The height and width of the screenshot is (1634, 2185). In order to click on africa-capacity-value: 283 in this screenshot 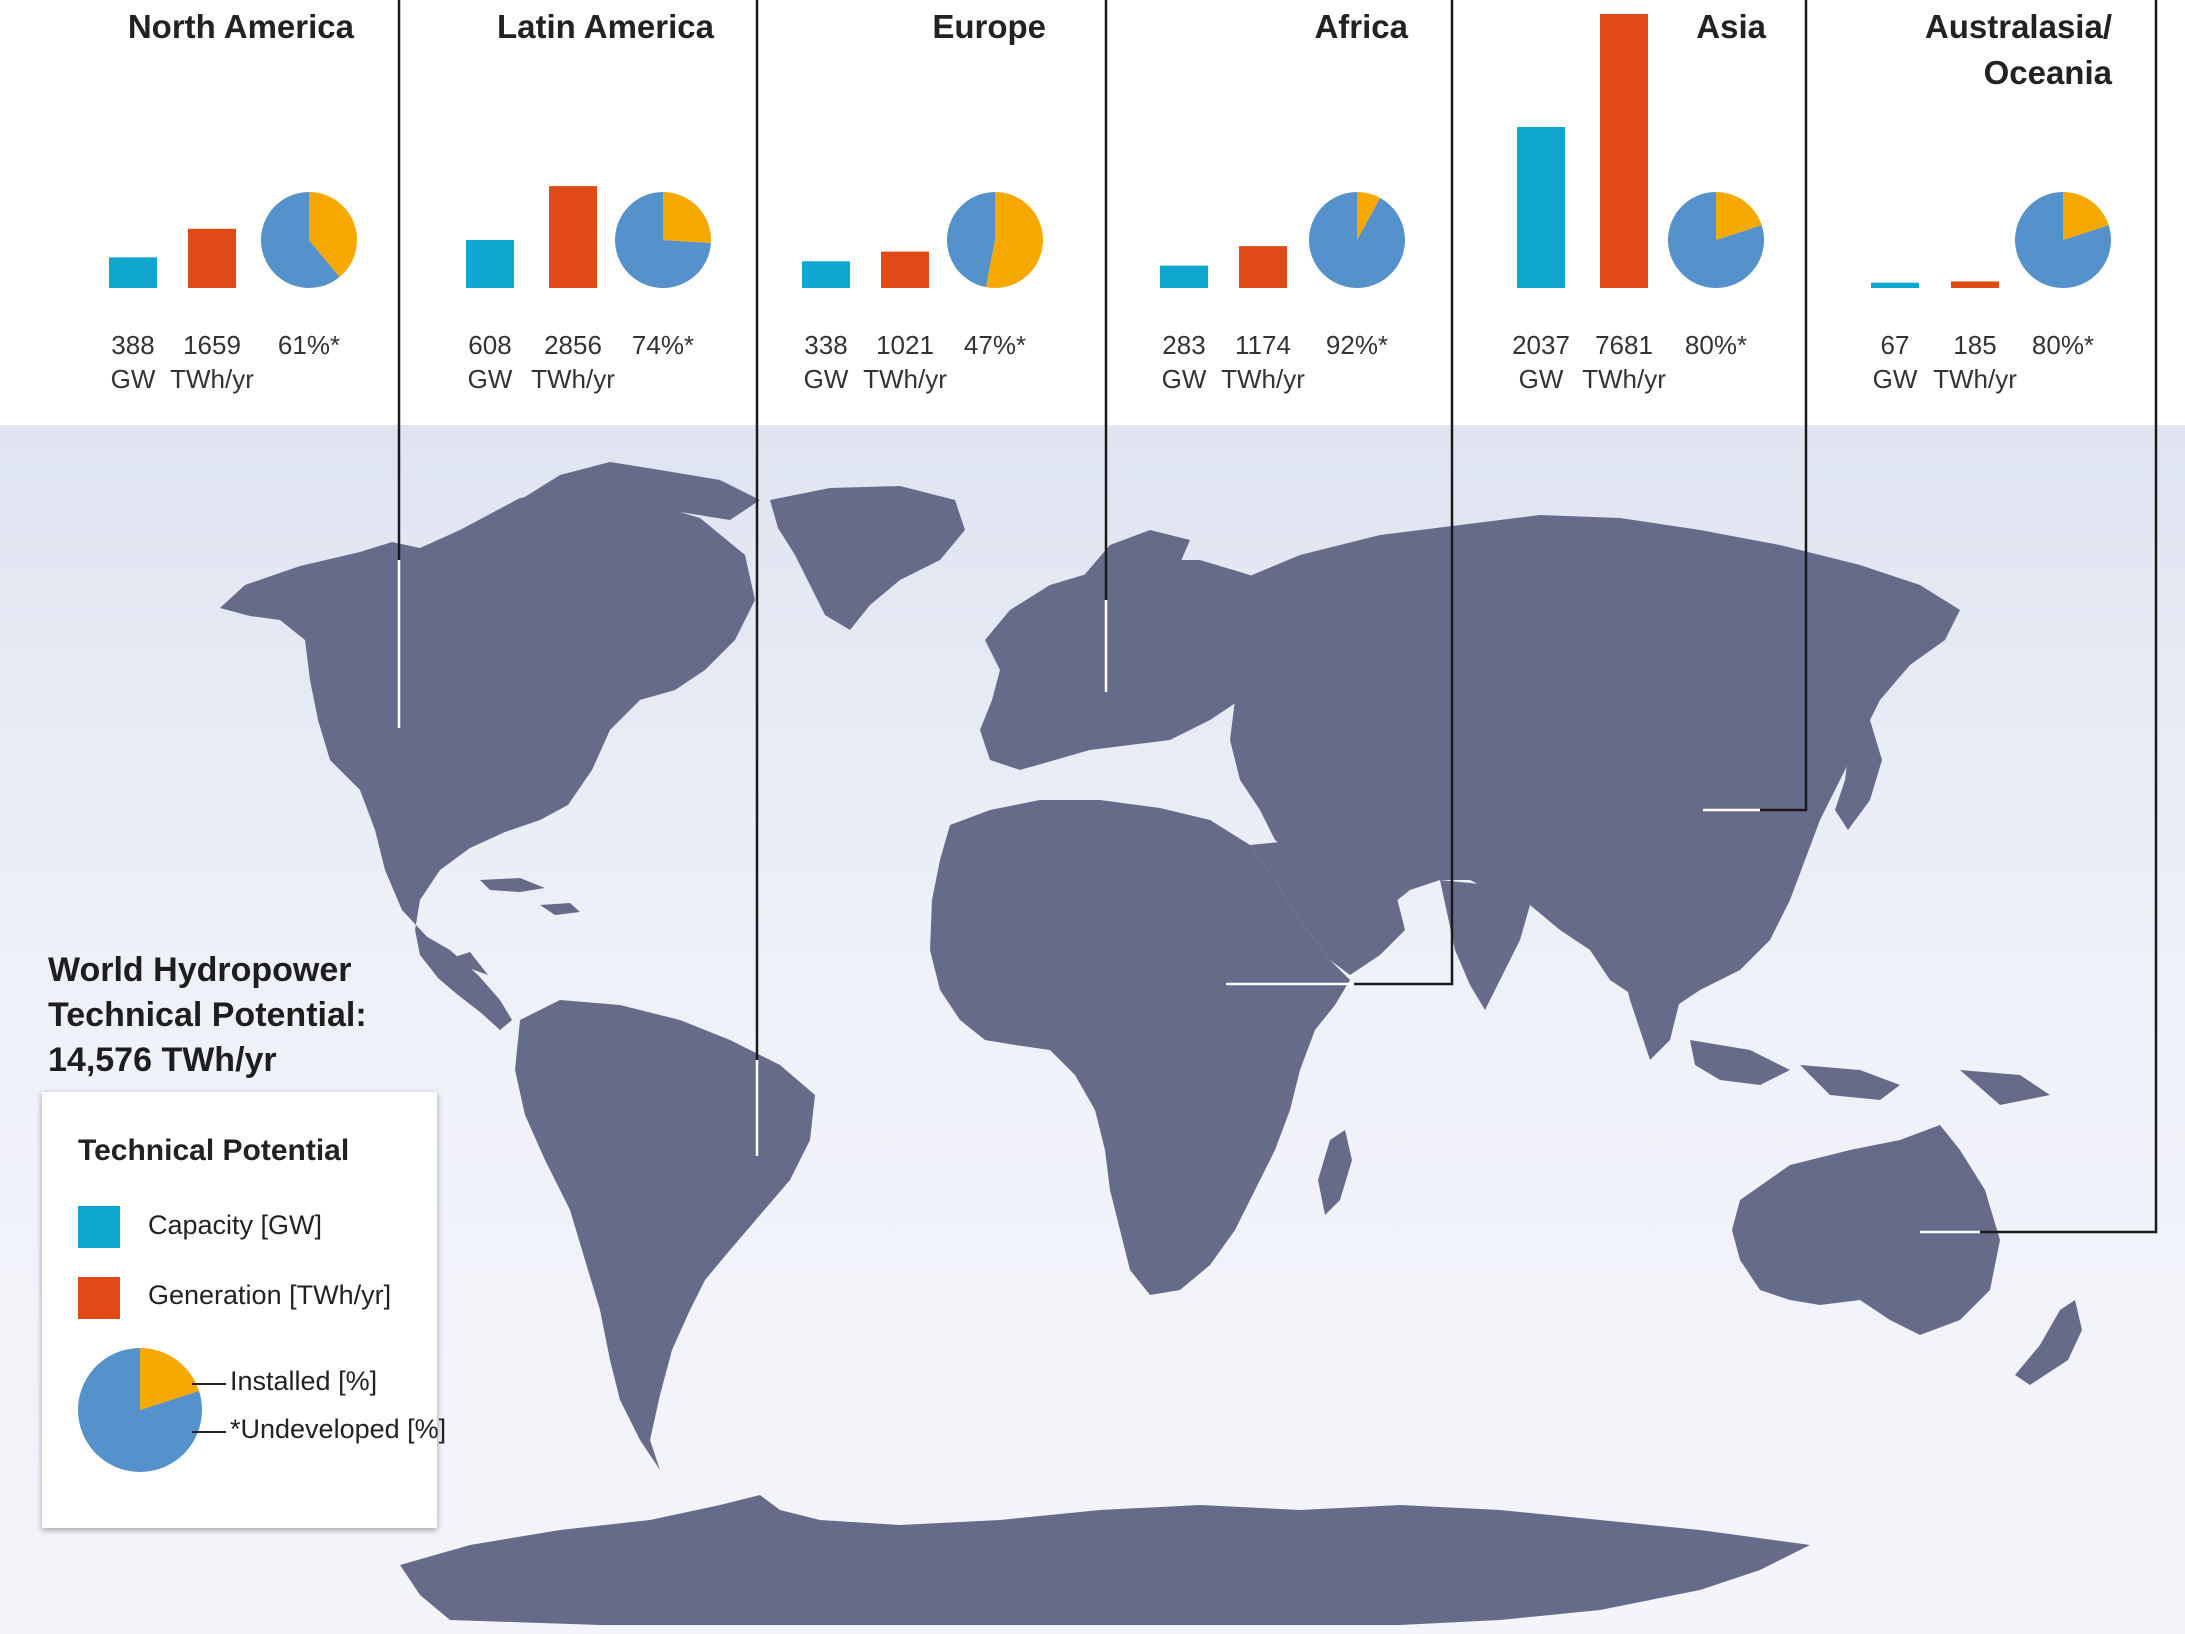, I will do `click(1184, 345)`.